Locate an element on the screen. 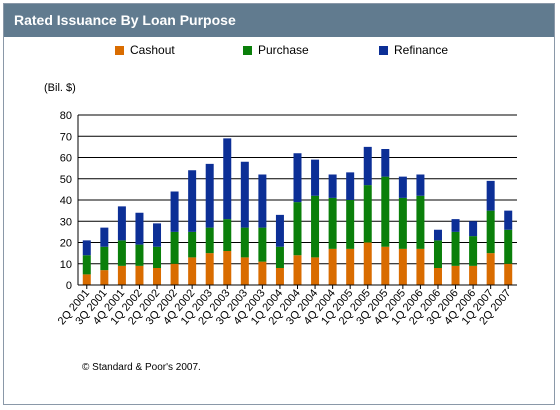  chart-title: Rated Issuance By Loan Purpose is located at coordinates (279, 20).